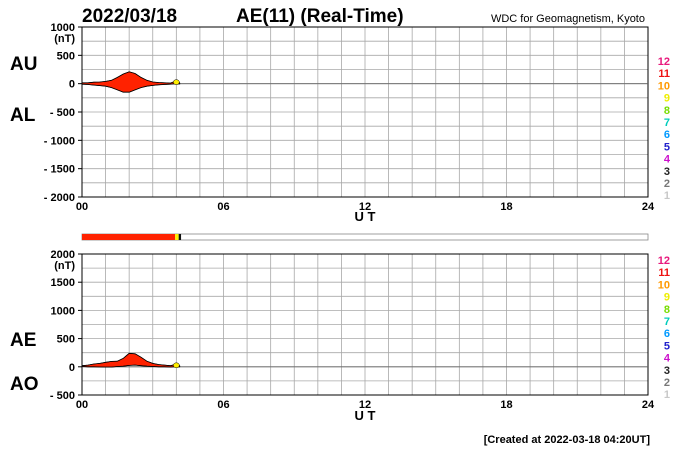  Describe the element at coordinates (365, 216) in the screenshot. I see `x-axis-title-top: U T` at that location.